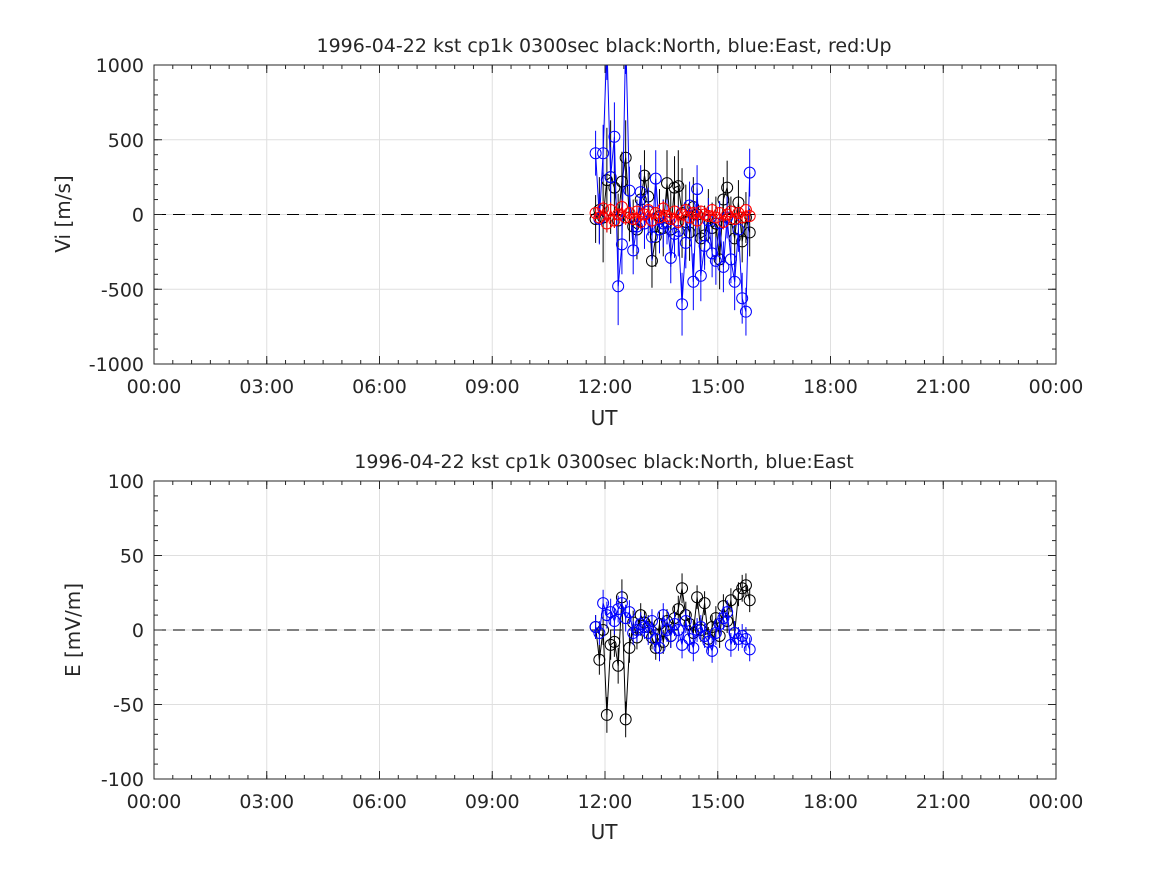  What do you see at coordinates (126, 141) in the screenshot?
I see `velocity-ytick-label-3: 500` at bounding box center [126, 141].